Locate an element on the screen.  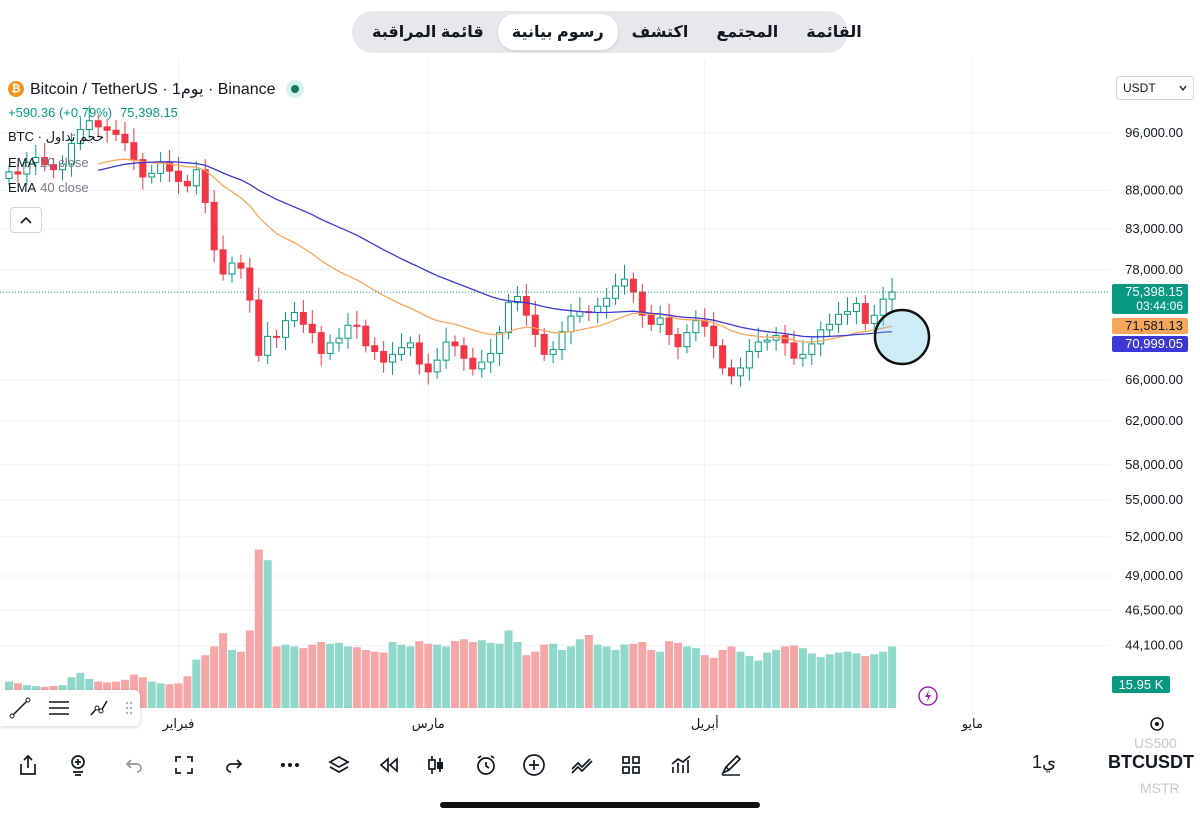
indicators-icon is located at coordinates (78, 765).